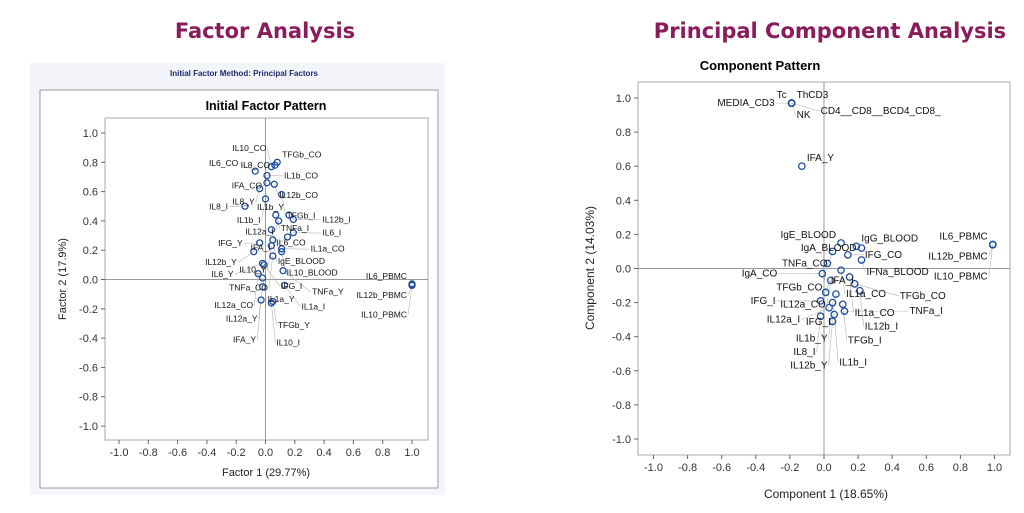  What do you see at coordinates (256, 165) in the screenshot?
I see `point-label: IL8_CO` at bounding box center [256, 165].